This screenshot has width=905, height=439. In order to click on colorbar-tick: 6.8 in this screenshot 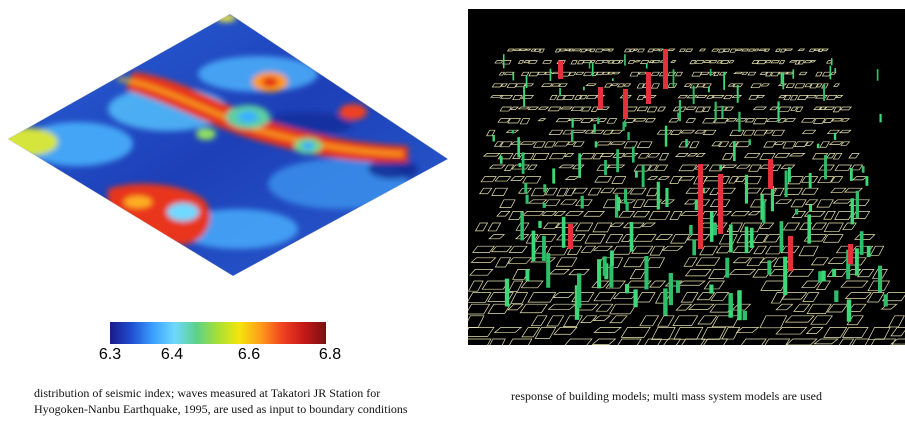, I will do `click(330, 355)`.